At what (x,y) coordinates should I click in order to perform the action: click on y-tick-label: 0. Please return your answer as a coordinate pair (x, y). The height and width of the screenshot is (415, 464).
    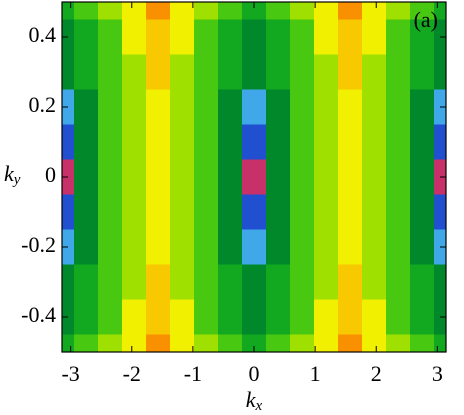
    Looking at the image, I should click on (50, 174).